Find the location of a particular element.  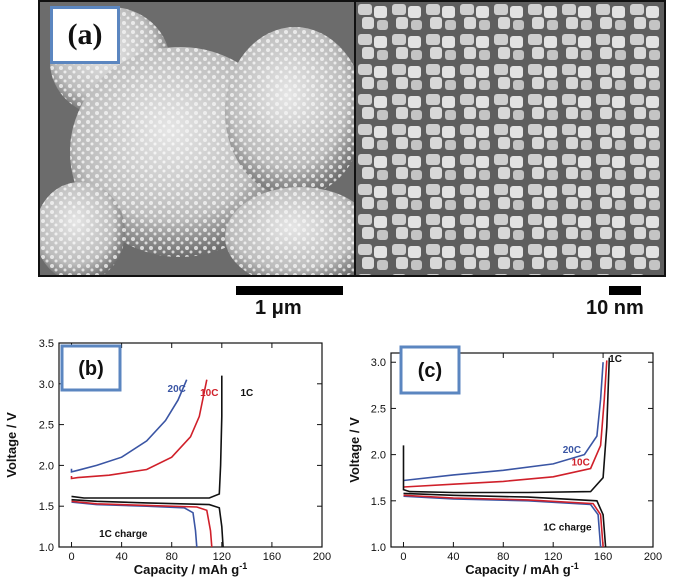

panel-label: (c) is located at coordinates (430, 371).